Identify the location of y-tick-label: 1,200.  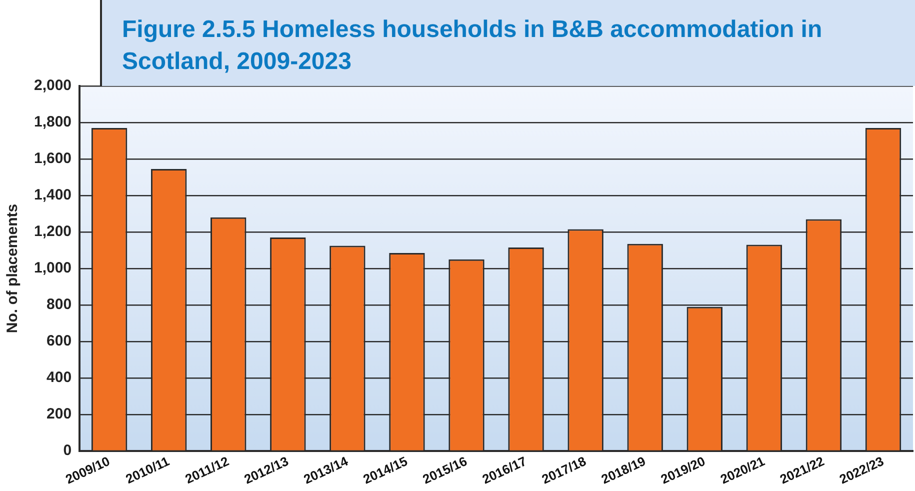
(53, 231).